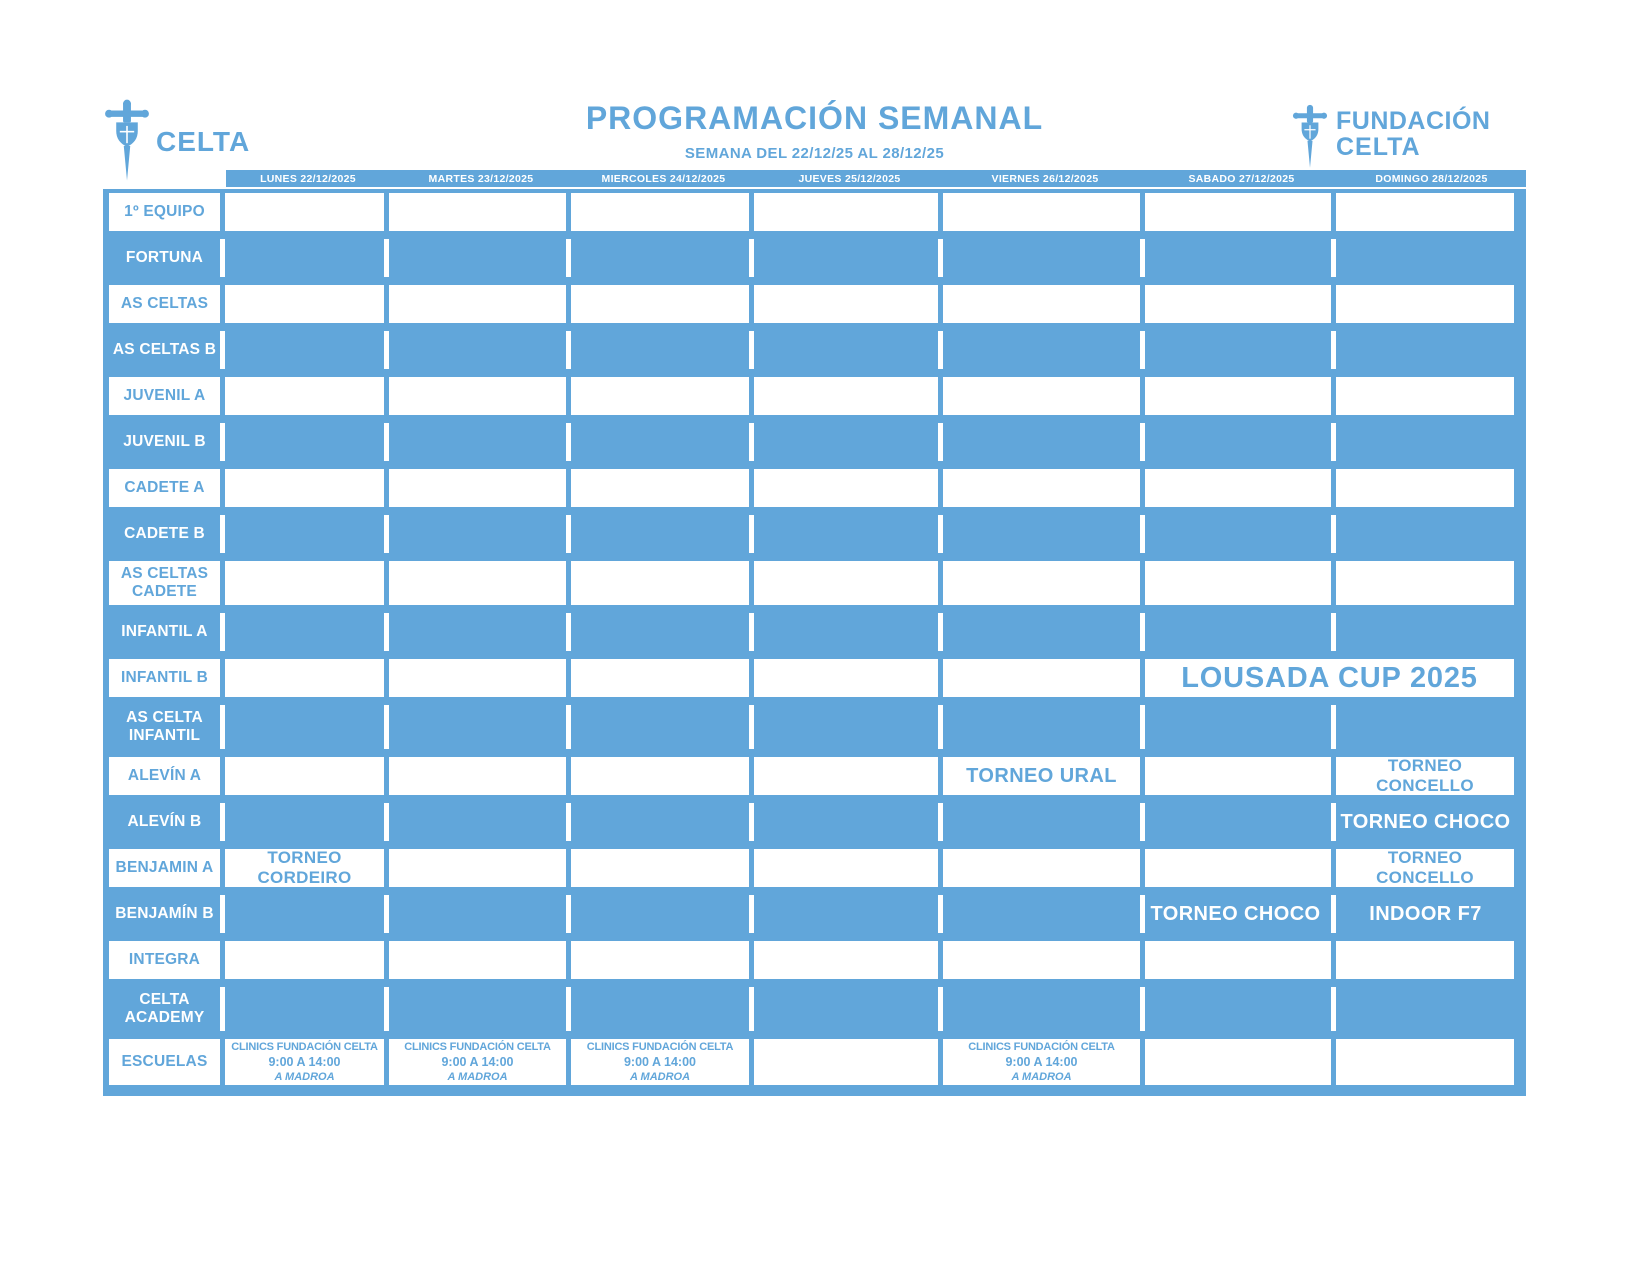 The image size is (1650, 1275). What do you see at coordinates (663, 178) in the screenshot?
I see `day-header-2: MIERCOLES 24/12/2025` at bounding box center [663, 178].